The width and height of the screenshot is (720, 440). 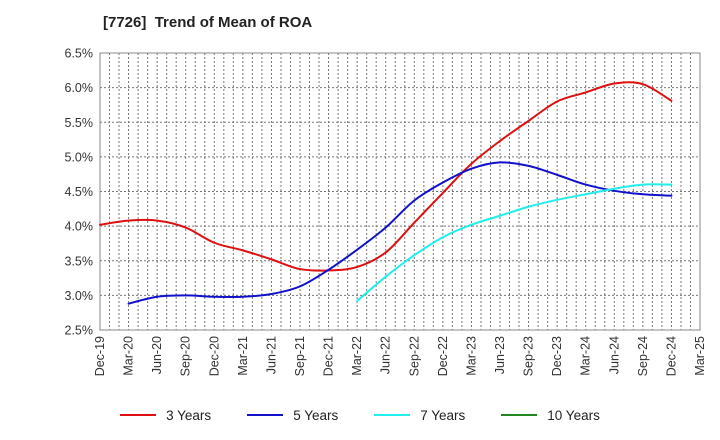 I want to click on x-tick-label: Jun-24, so click(x=614, y=355).